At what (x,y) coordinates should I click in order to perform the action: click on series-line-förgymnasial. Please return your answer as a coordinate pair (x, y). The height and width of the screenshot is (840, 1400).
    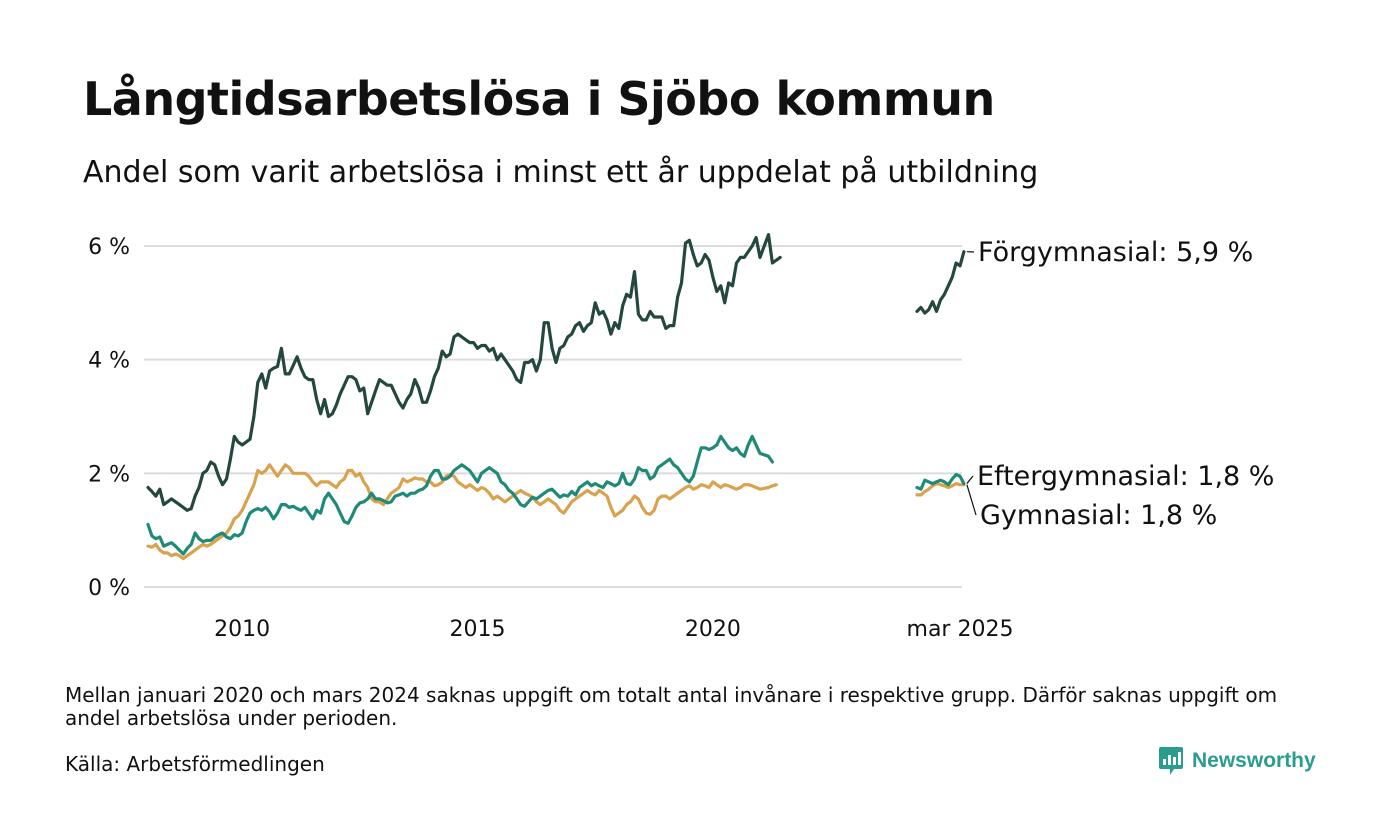
    Looking at the image, I should click on (940, 282).